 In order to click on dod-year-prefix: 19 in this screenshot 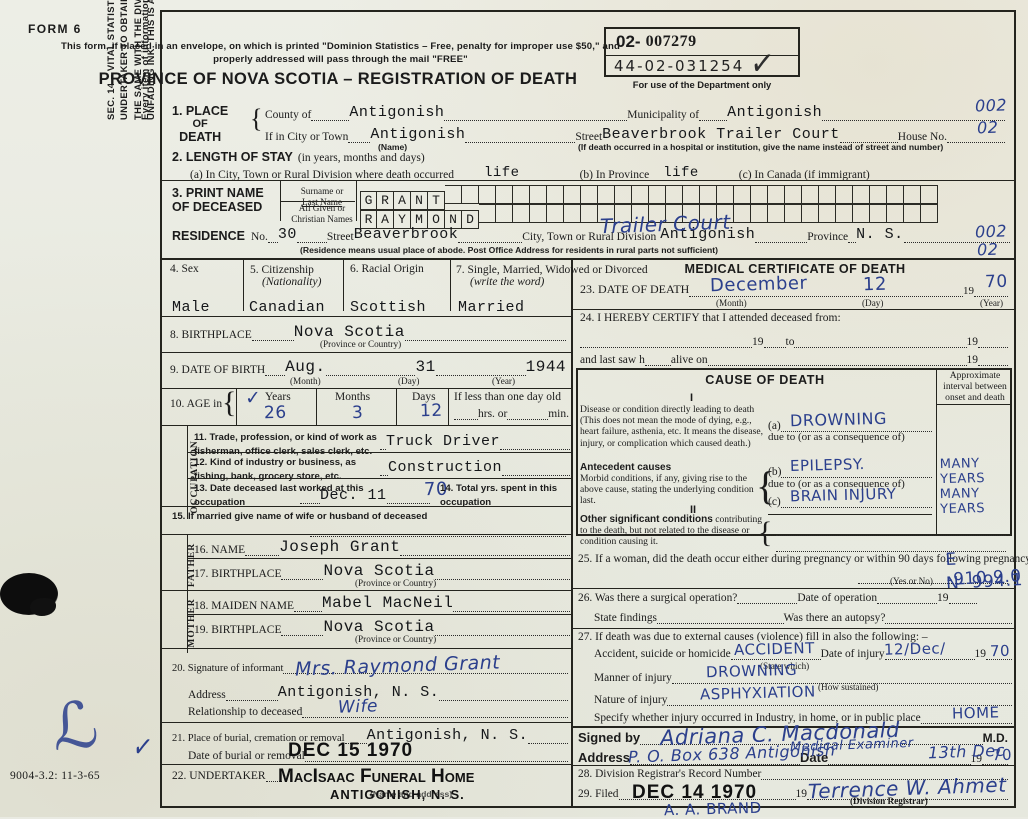, I will do `click(968, 291)`.